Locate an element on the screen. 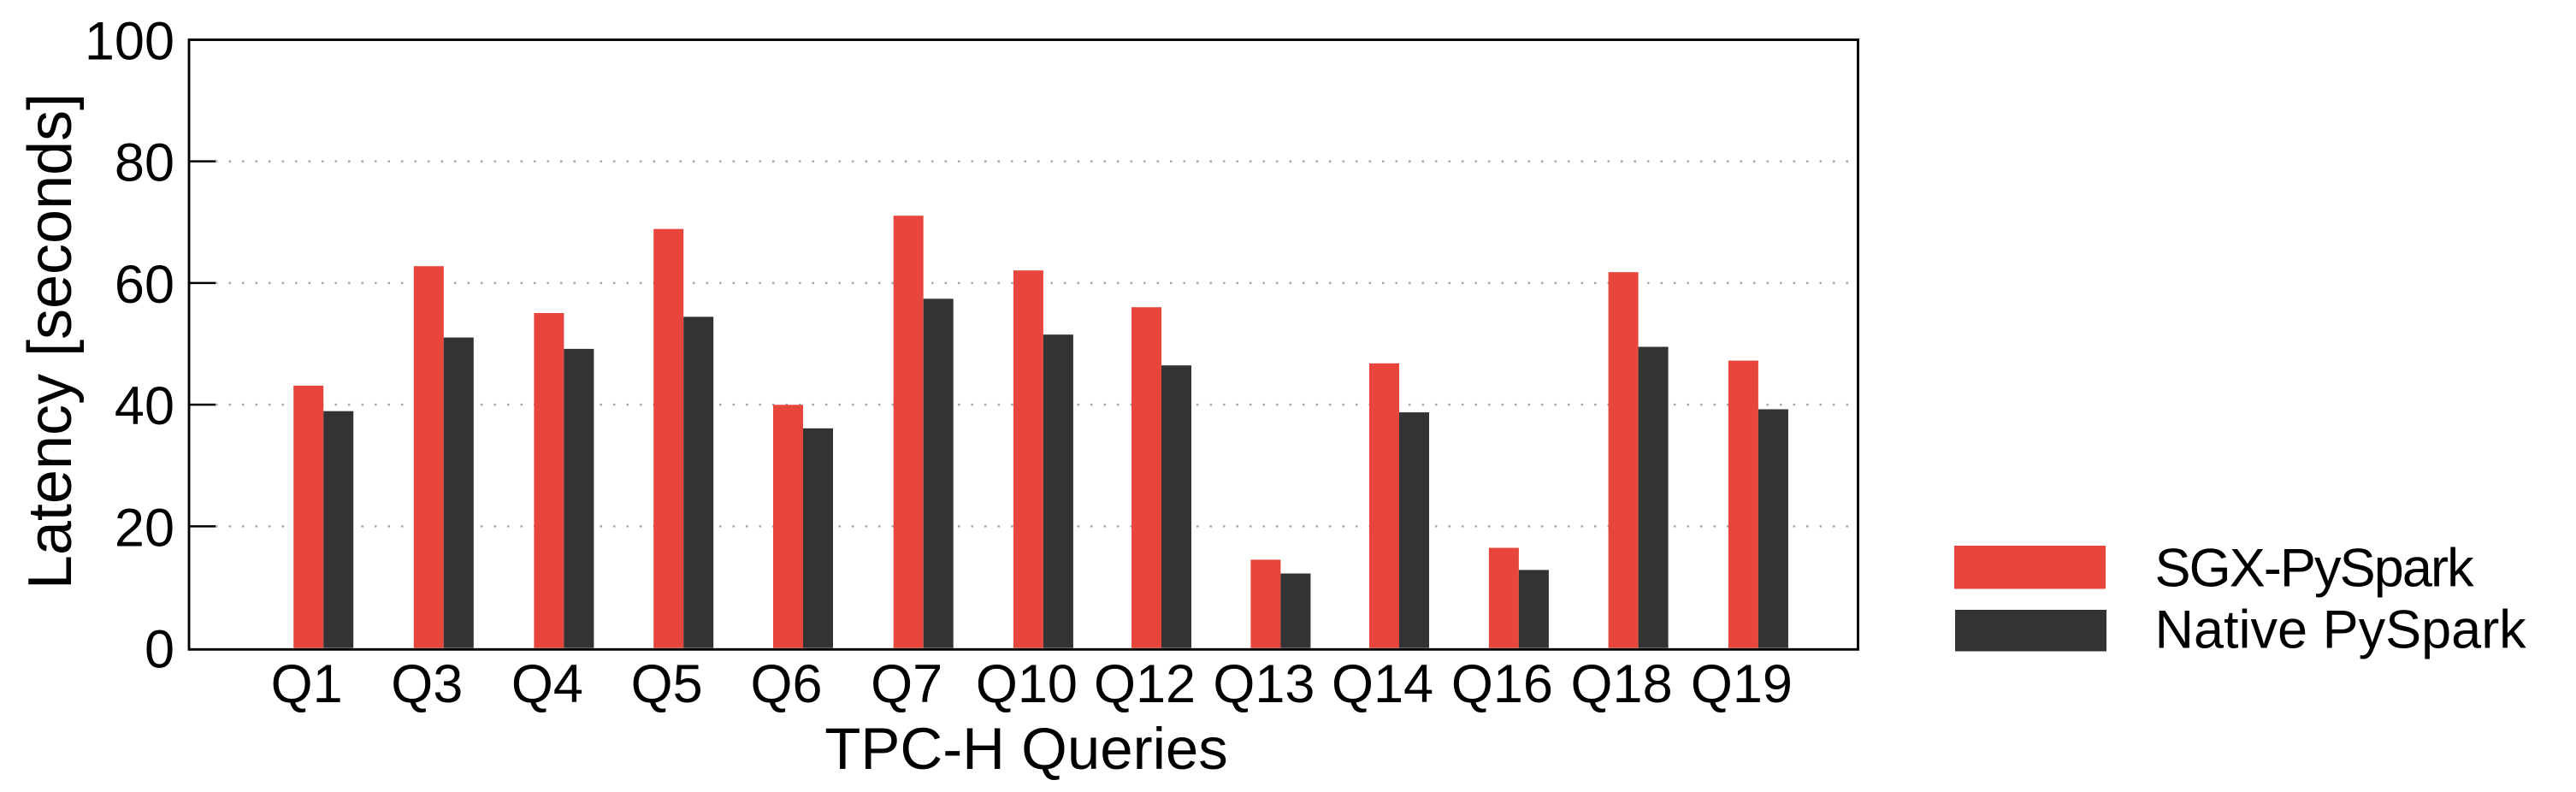 This screenshot has height=792, width=2576. svg-text: TPC-H Queries is located at coordinates (1026, 749).